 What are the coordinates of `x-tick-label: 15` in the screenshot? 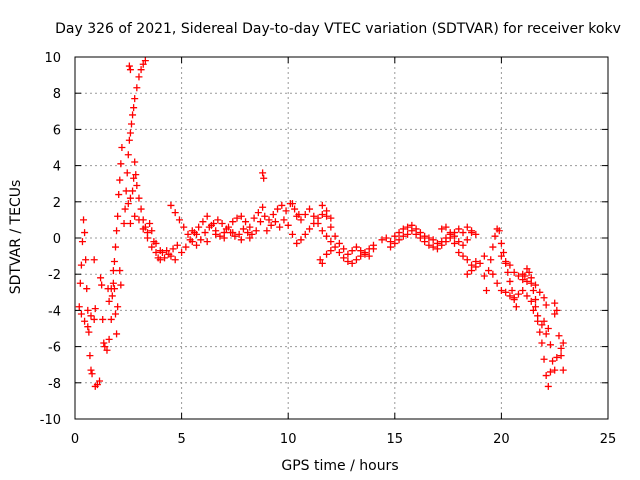 It's located at (395, 439).